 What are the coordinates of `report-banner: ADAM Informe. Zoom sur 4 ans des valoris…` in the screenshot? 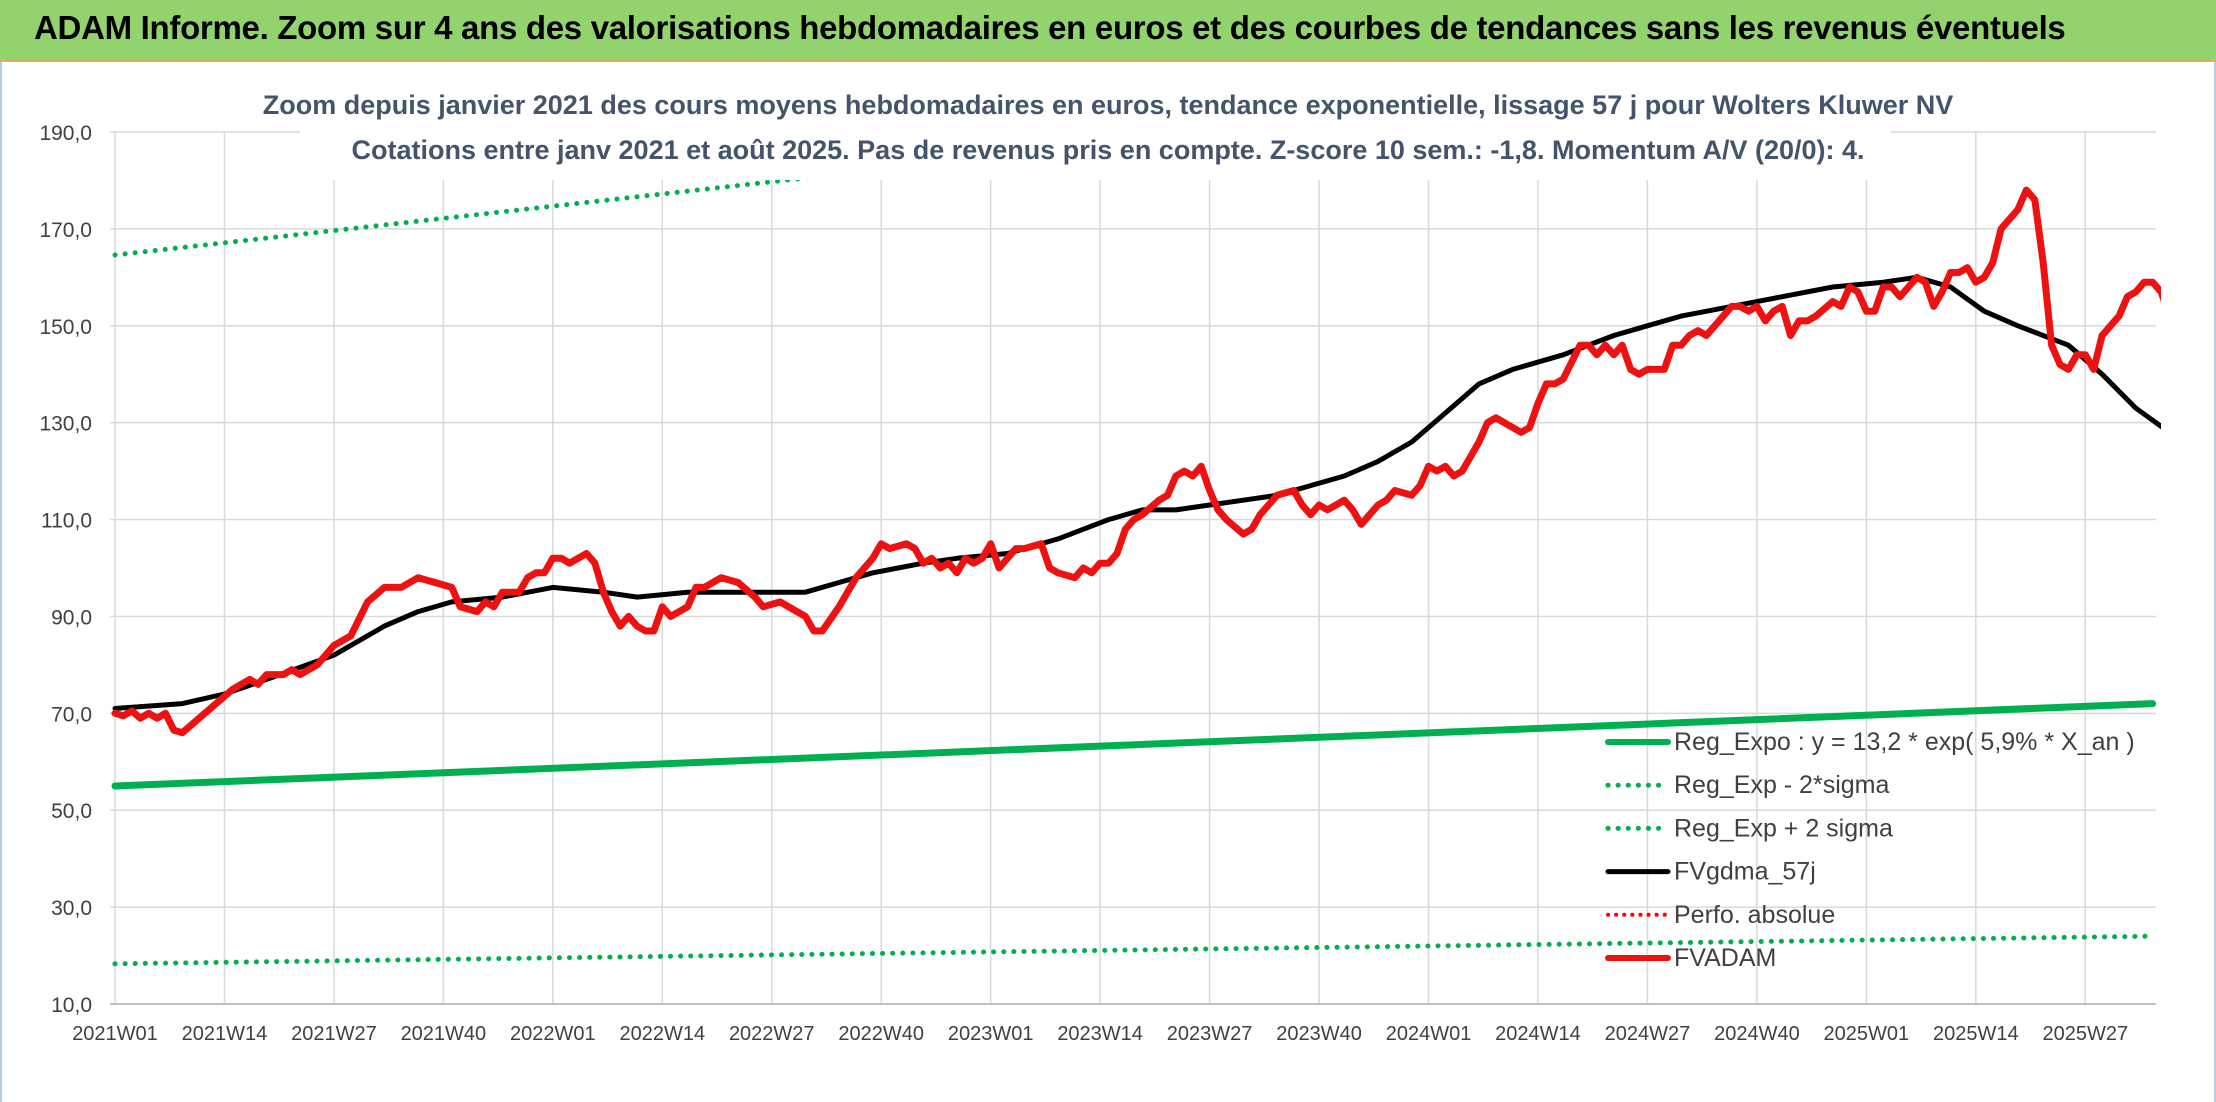 It's located at (1108, 31).